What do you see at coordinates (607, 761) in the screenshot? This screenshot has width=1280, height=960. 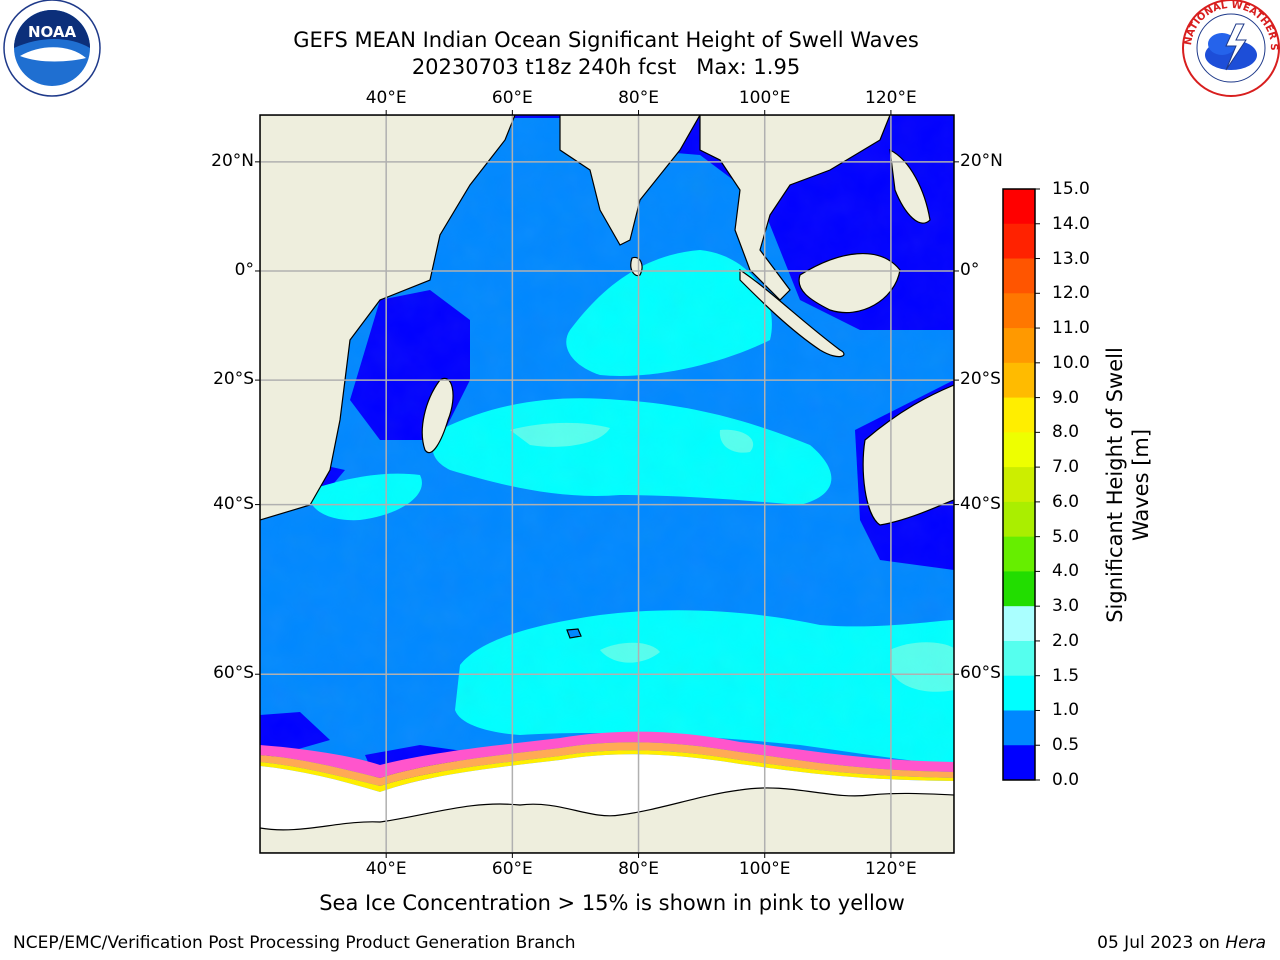 I see `sea-ice-edge` at bounding box center [607, 761].